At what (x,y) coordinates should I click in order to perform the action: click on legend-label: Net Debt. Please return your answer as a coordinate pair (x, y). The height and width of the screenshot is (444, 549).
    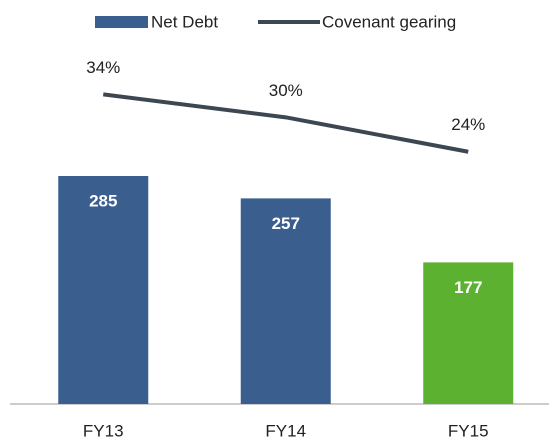
    Looking at the image, I should click on (184, 21).